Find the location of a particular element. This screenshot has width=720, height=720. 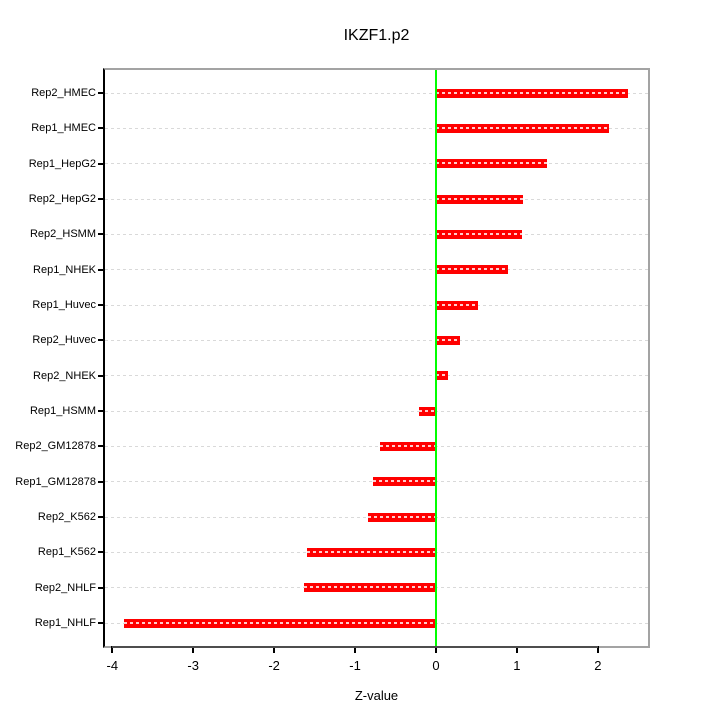

x-axis-tick-label: 2 is located at coordinates (598, 665).